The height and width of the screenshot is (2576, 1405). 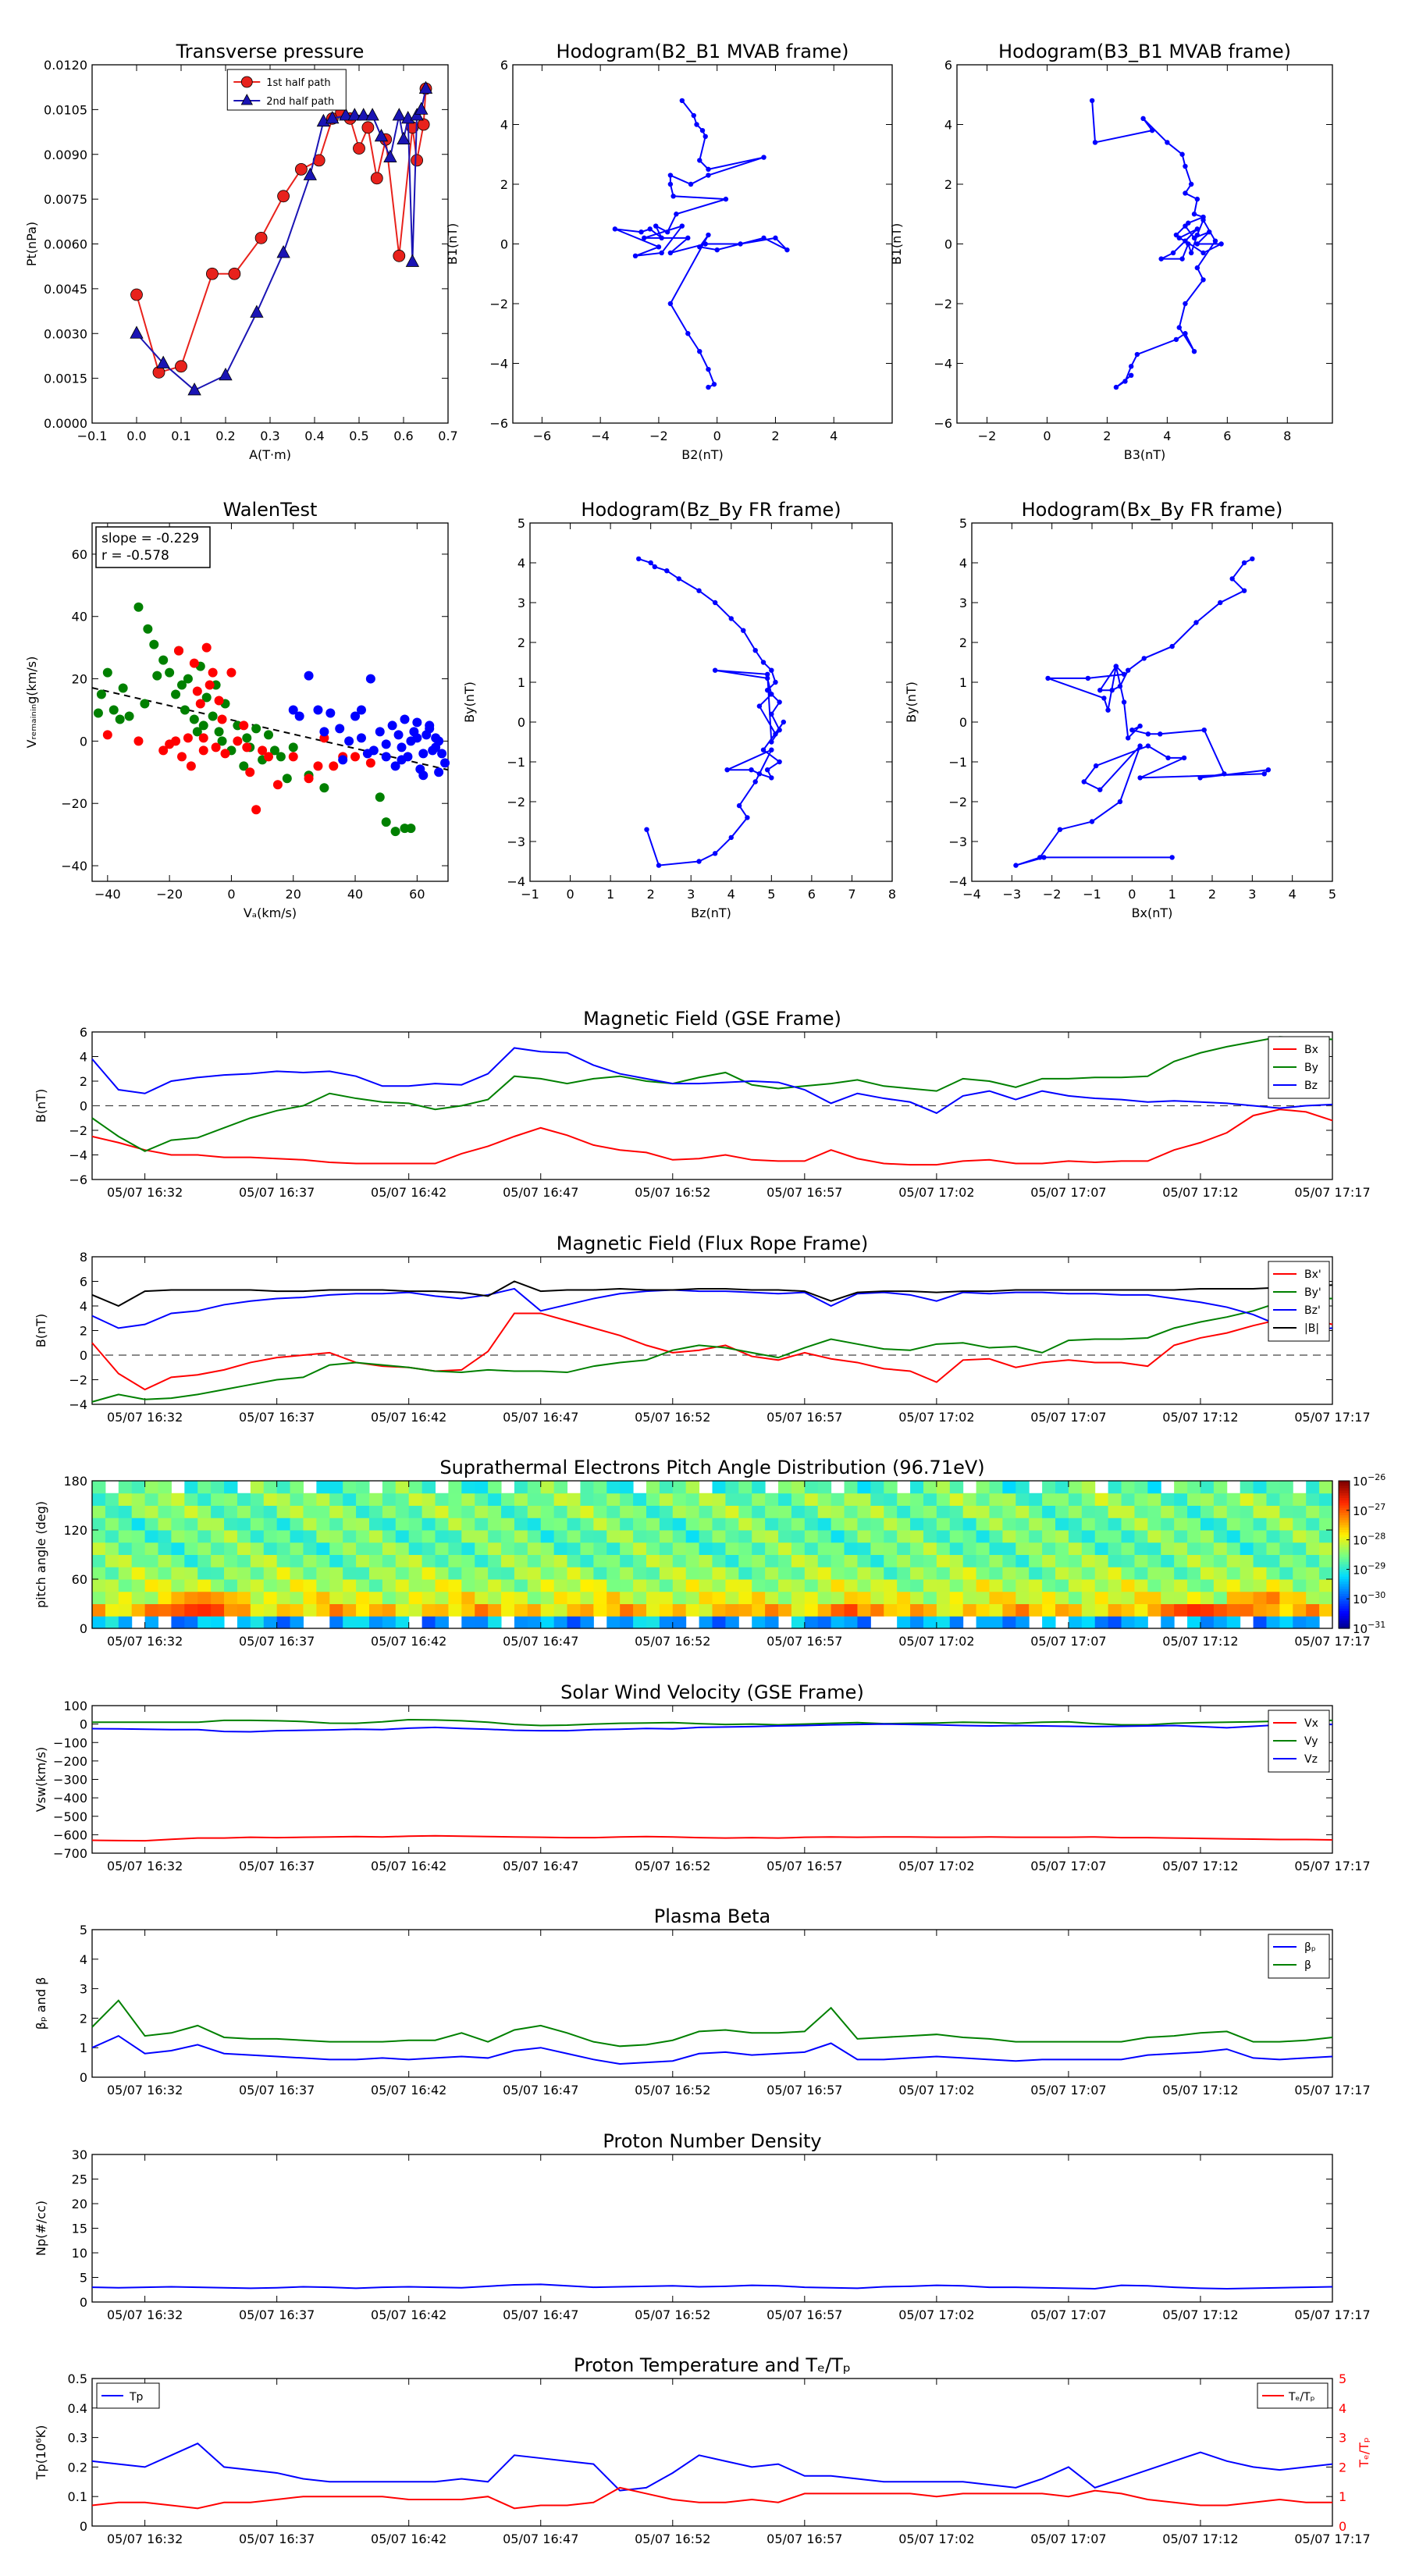 I want to click on mag-fr-xtick-label: 05/07 17:02, so click(x=936, y=1417).